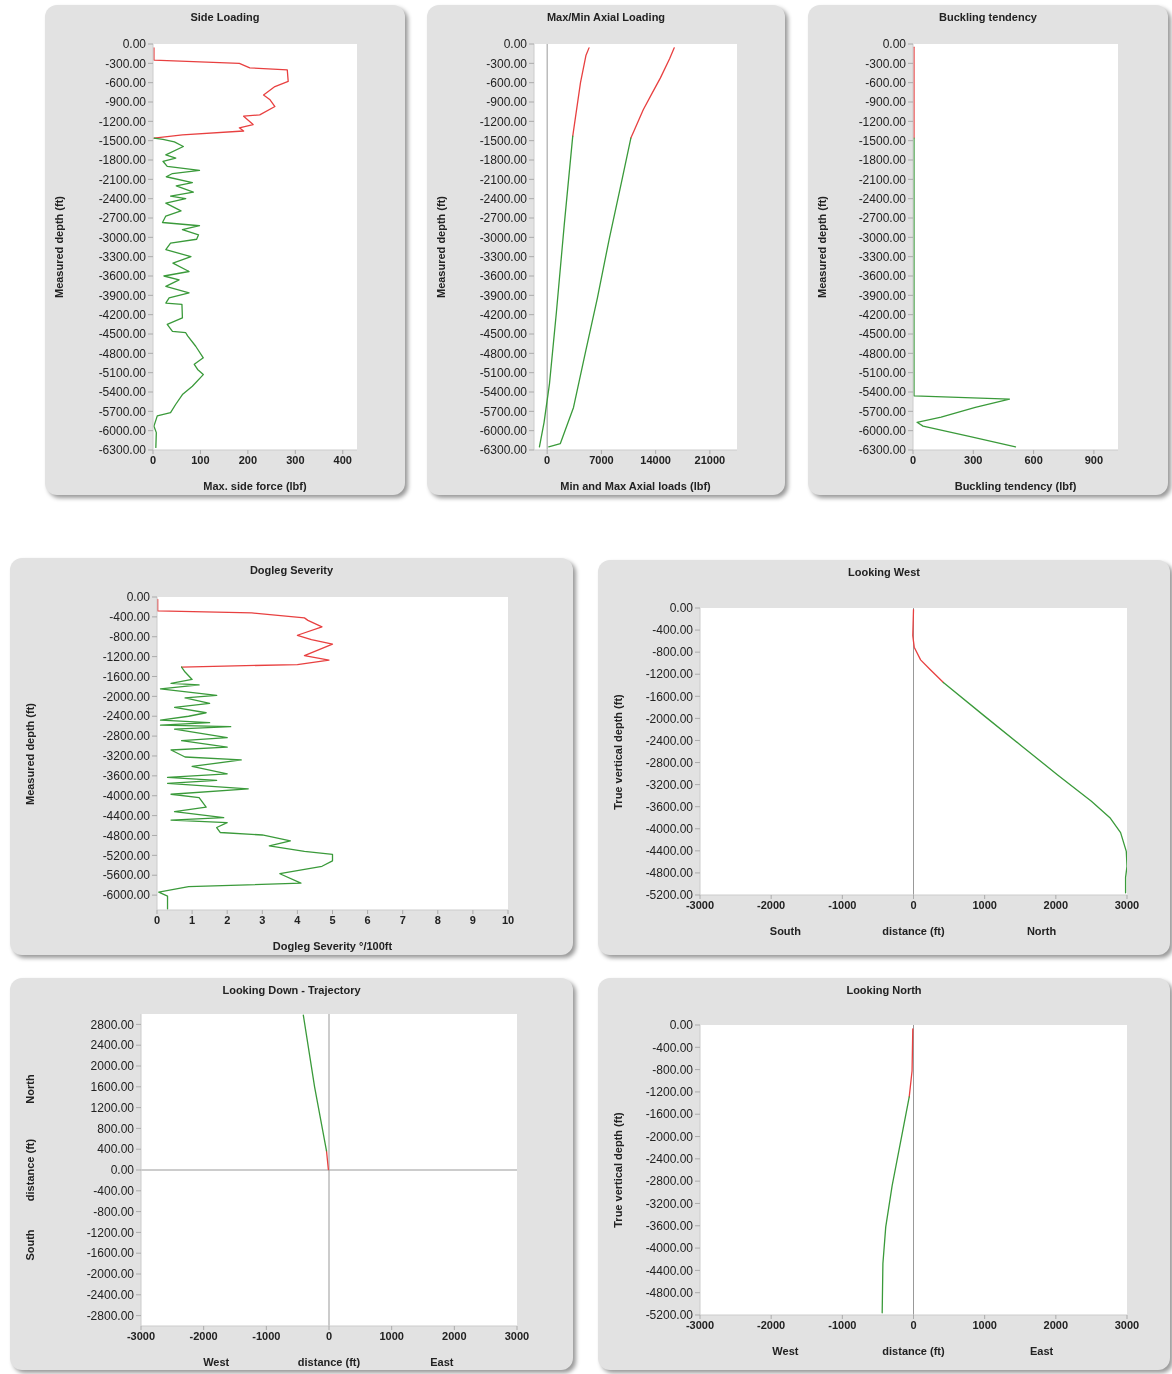 The width and height of the screenshot is (1172, 1374). What do you see at coordinates (126, 815) in the screenshot?
I see `y-tick-label: -4400.00` at bounding box center [126, 815].